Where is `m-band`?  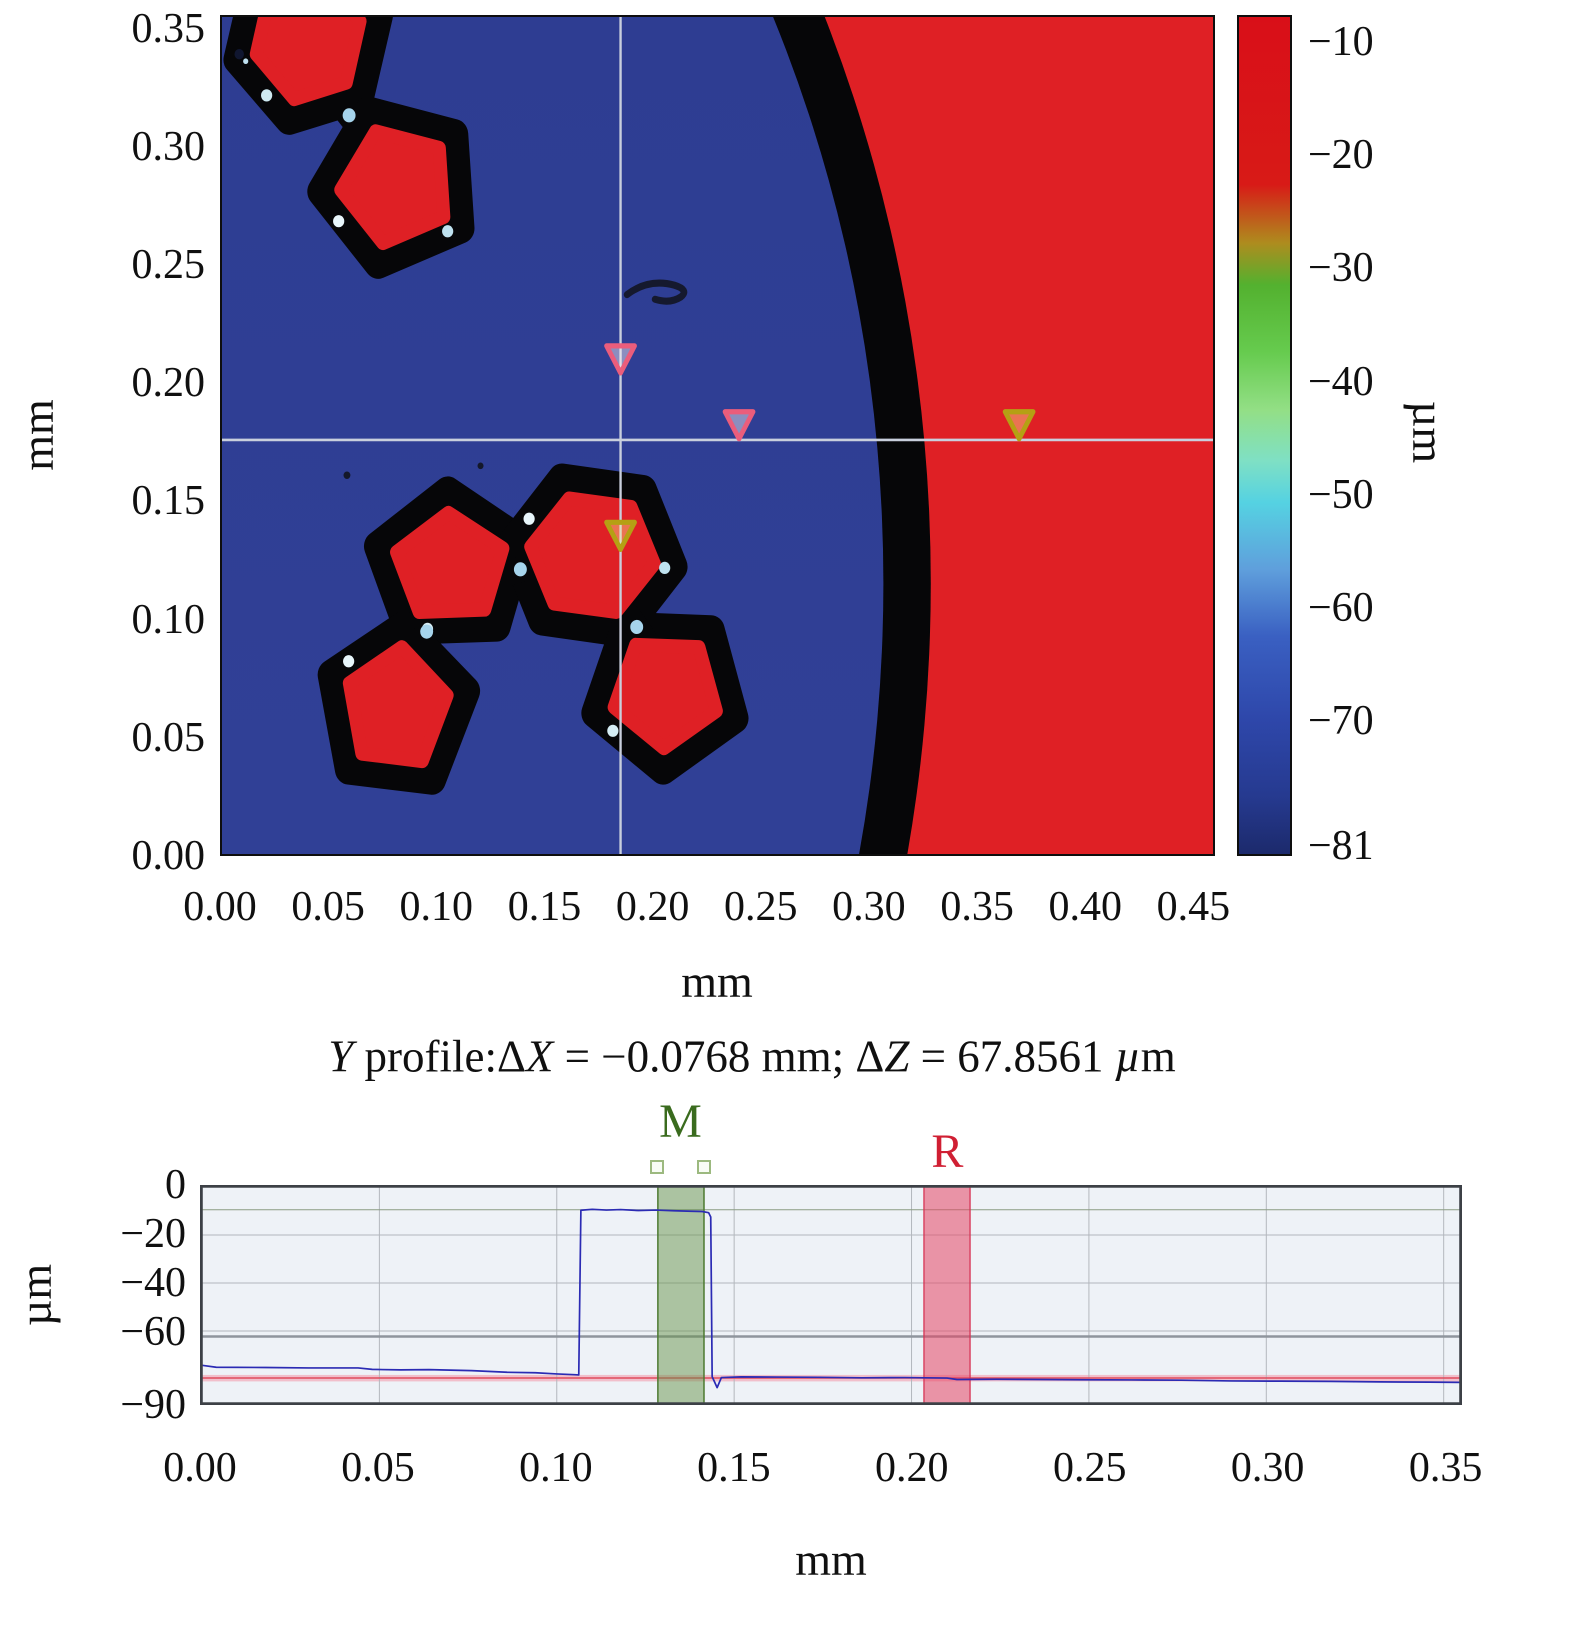 m-band is located at coordinates (680, 1295).